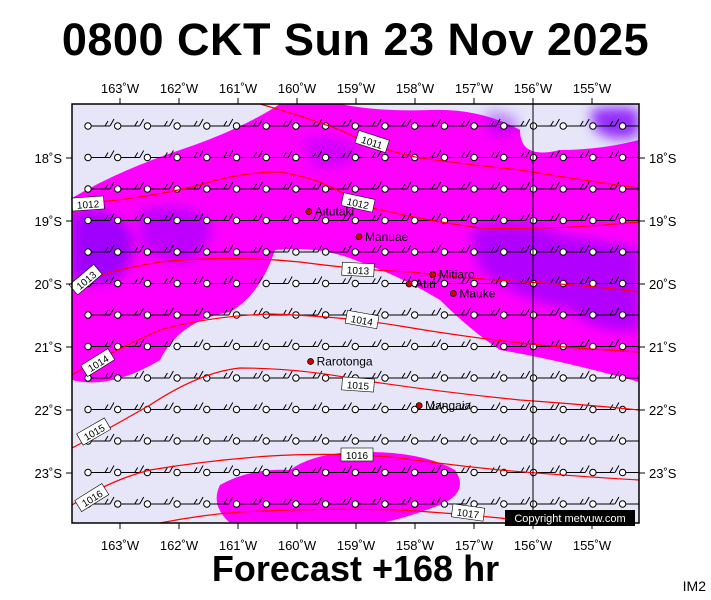 Image resolution: width=711 pixels, height=600 pixels. Describe the element at coordinates (49, 221) in the screenshot. I see `lat-tick-label: 19˚S` at that location.